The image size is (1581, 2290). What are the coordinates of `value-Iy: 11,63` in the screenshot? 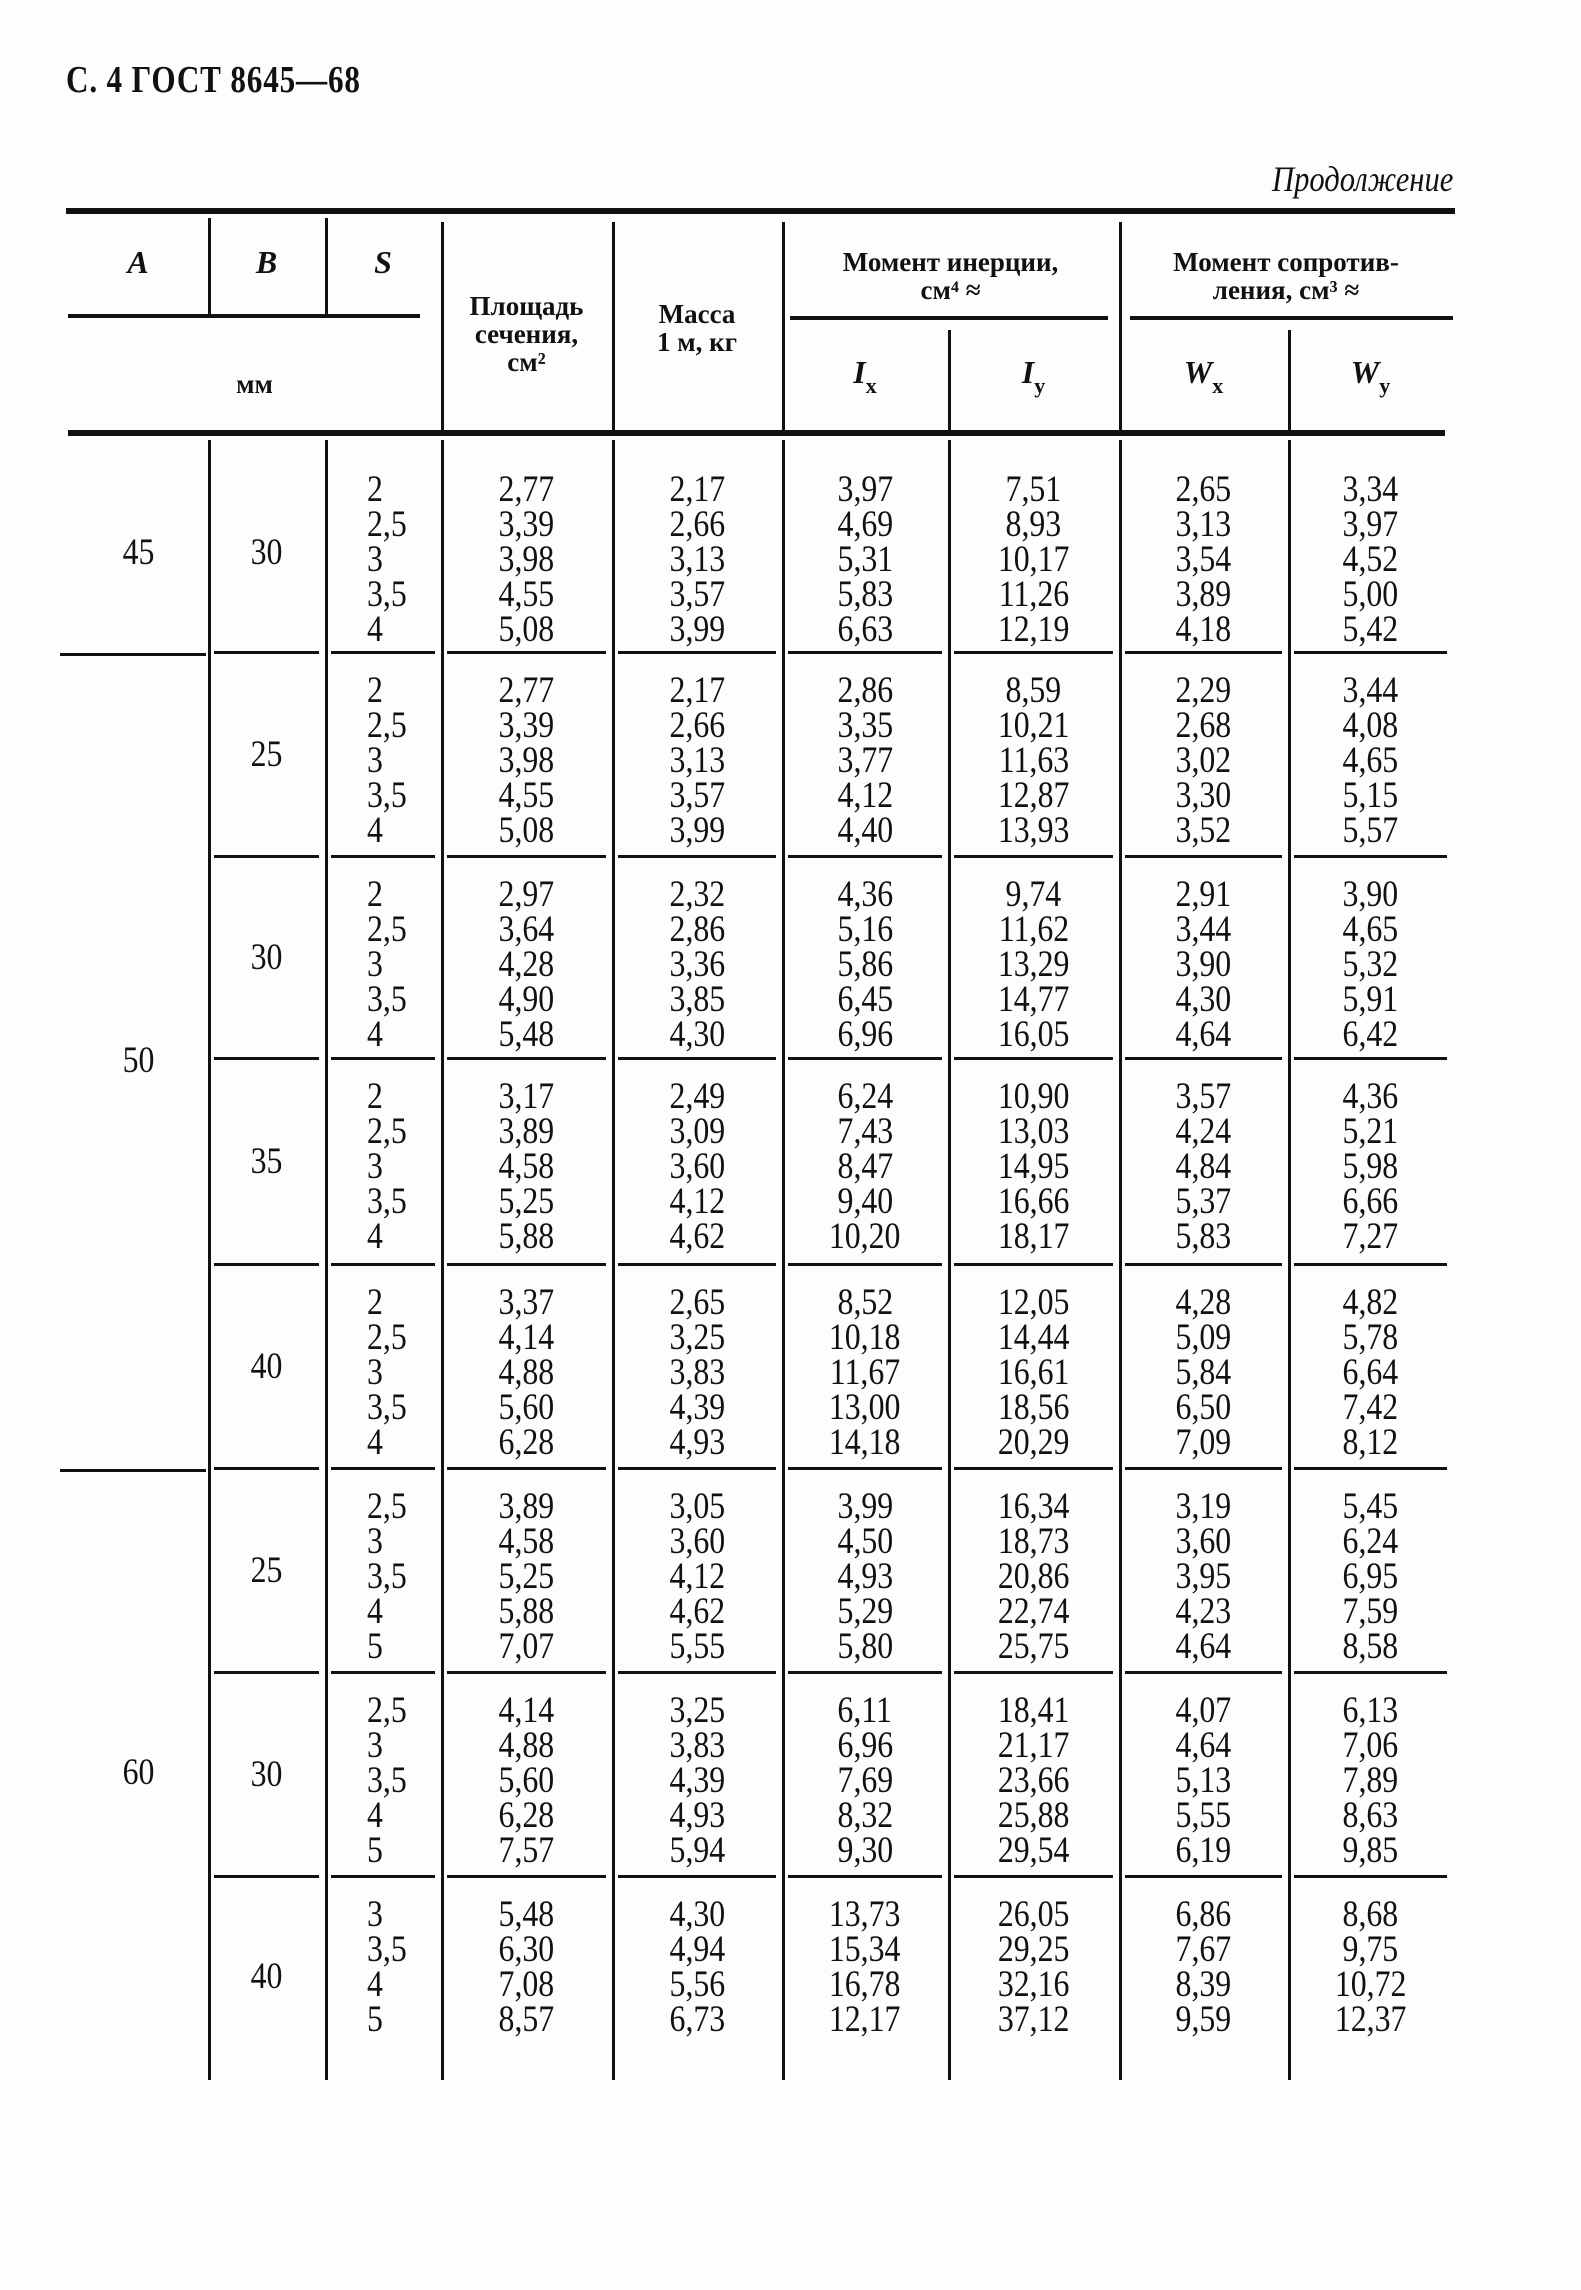 It's located at (1033, 760).